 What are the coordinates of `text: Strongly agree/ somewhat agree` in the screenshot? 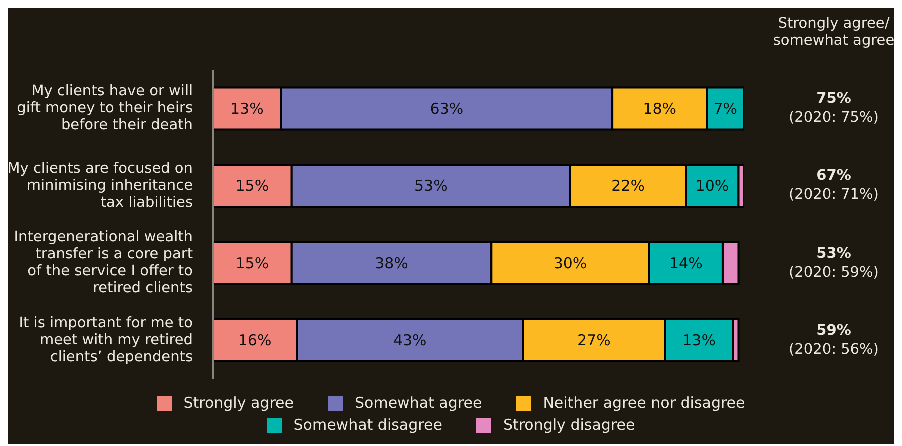 It's located at (834, 33).